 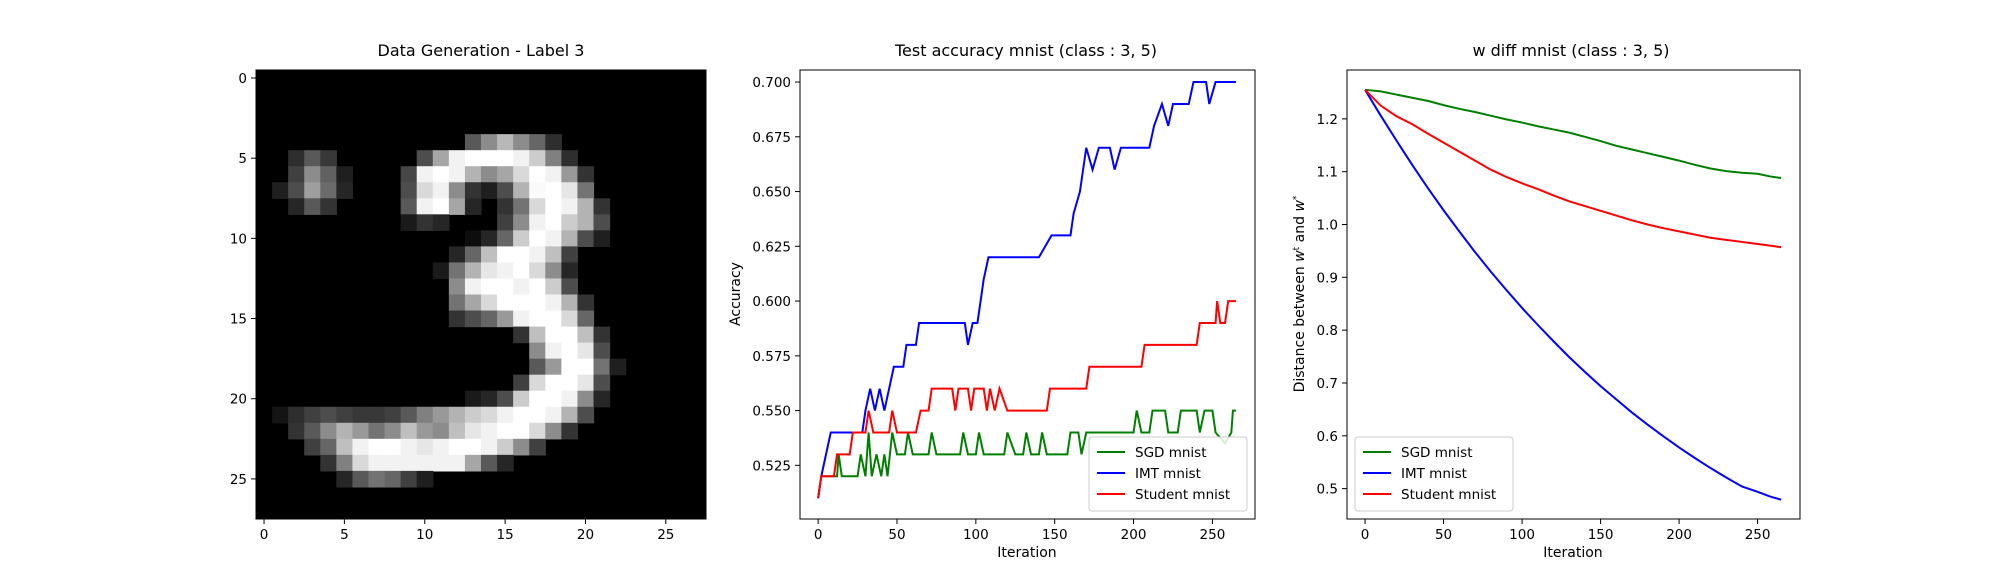 What do you see at coordinates (1448, 495) in the screenshot?
I see `legend-label: Student mnist` at bounding box center [1448, 495].